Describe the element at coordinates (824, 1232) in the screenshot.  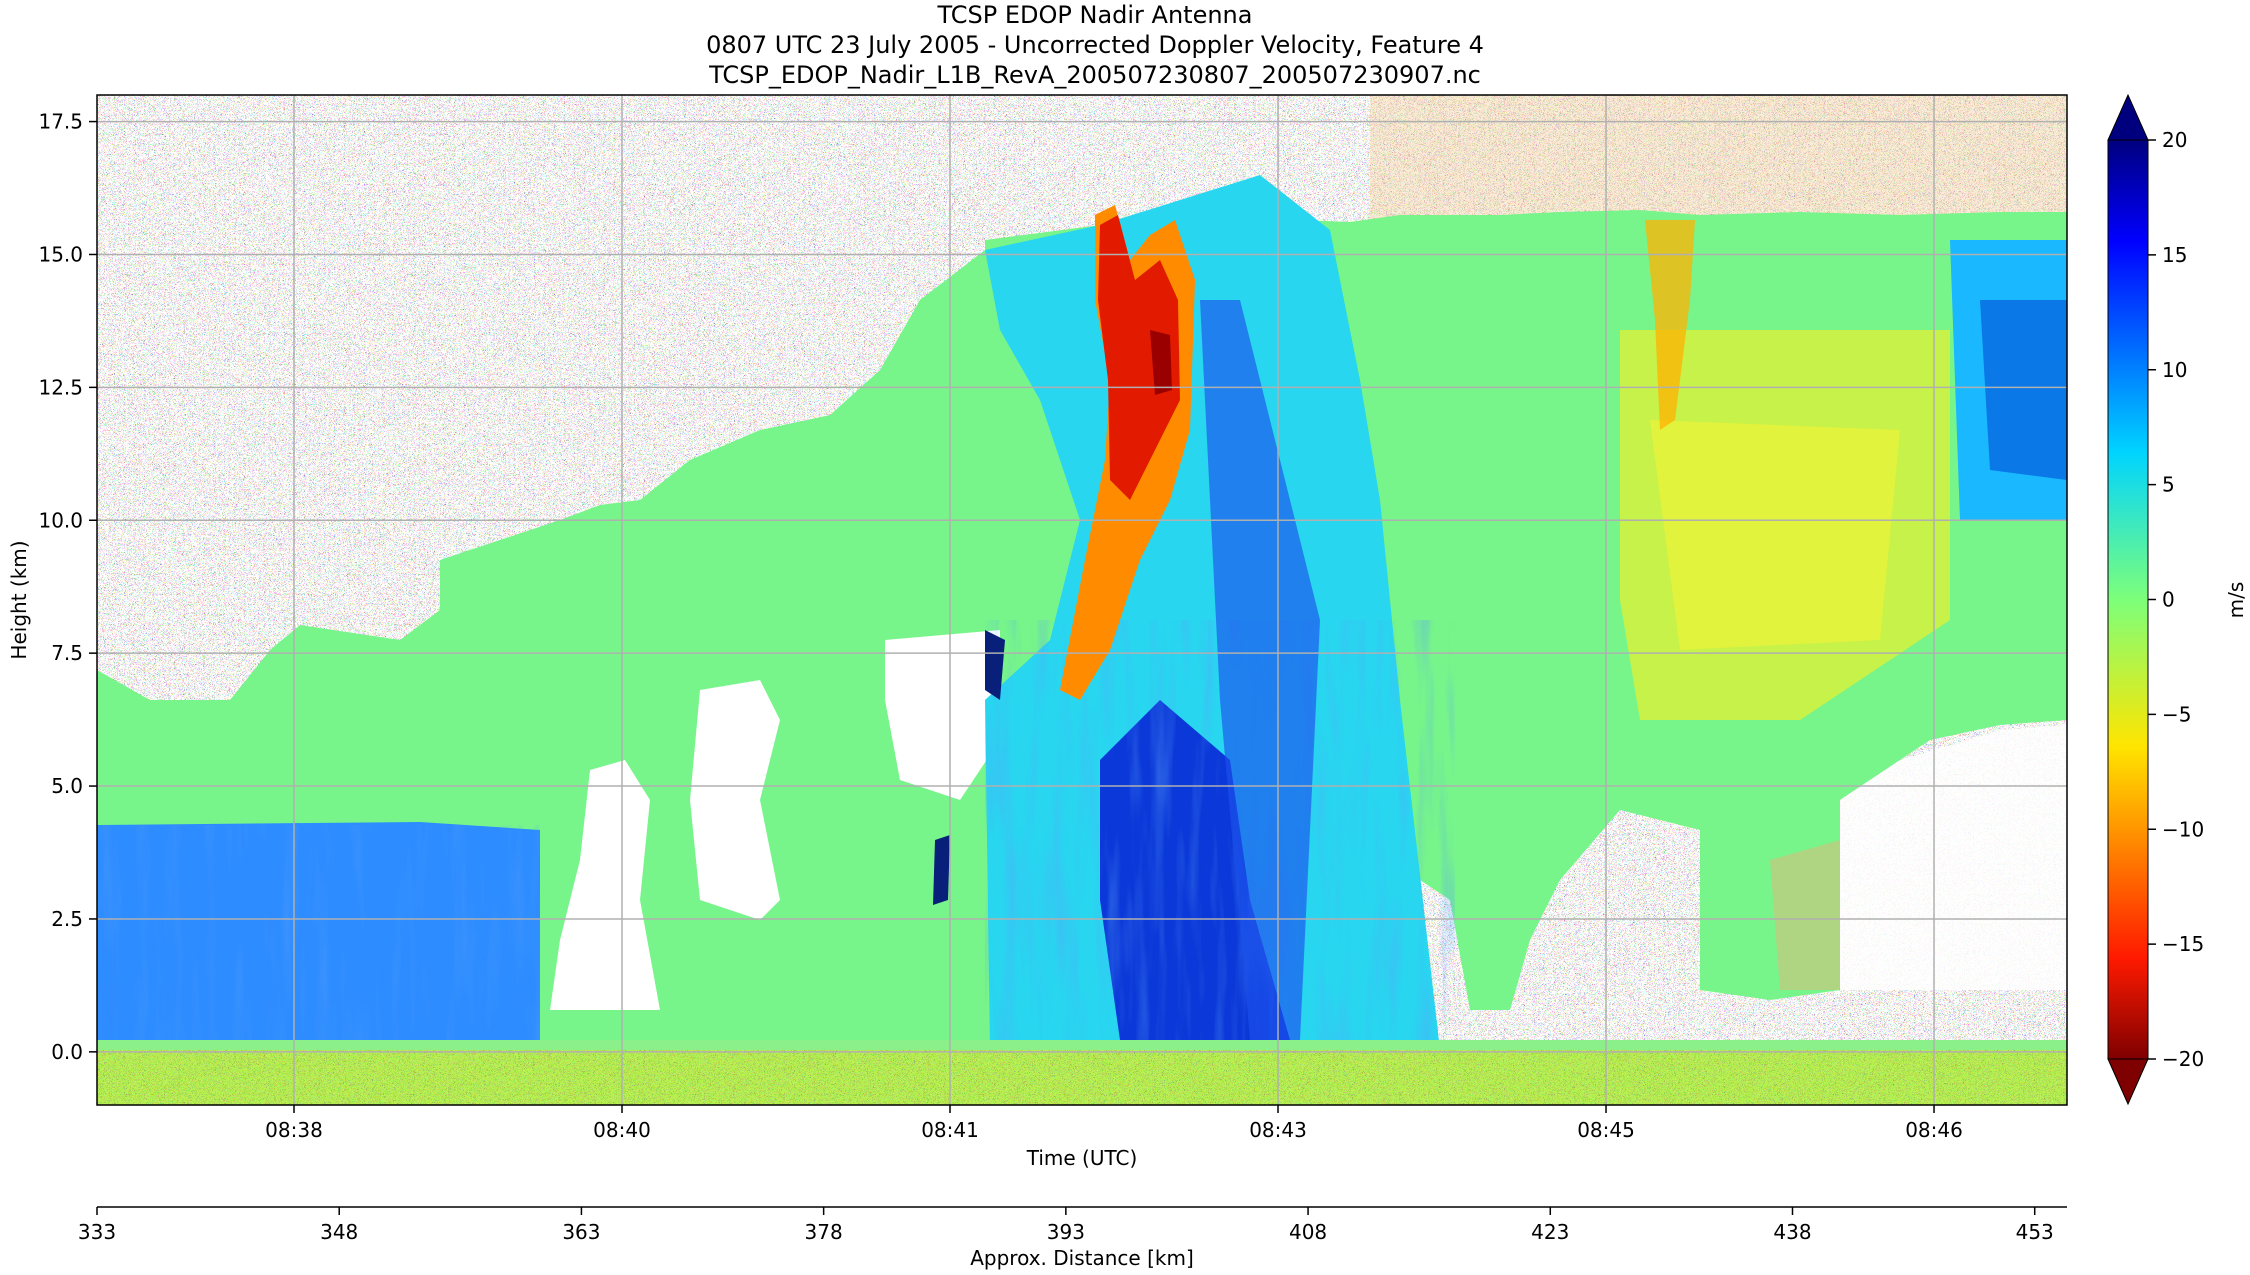
I see `distance-tick-label: 378` at that location.